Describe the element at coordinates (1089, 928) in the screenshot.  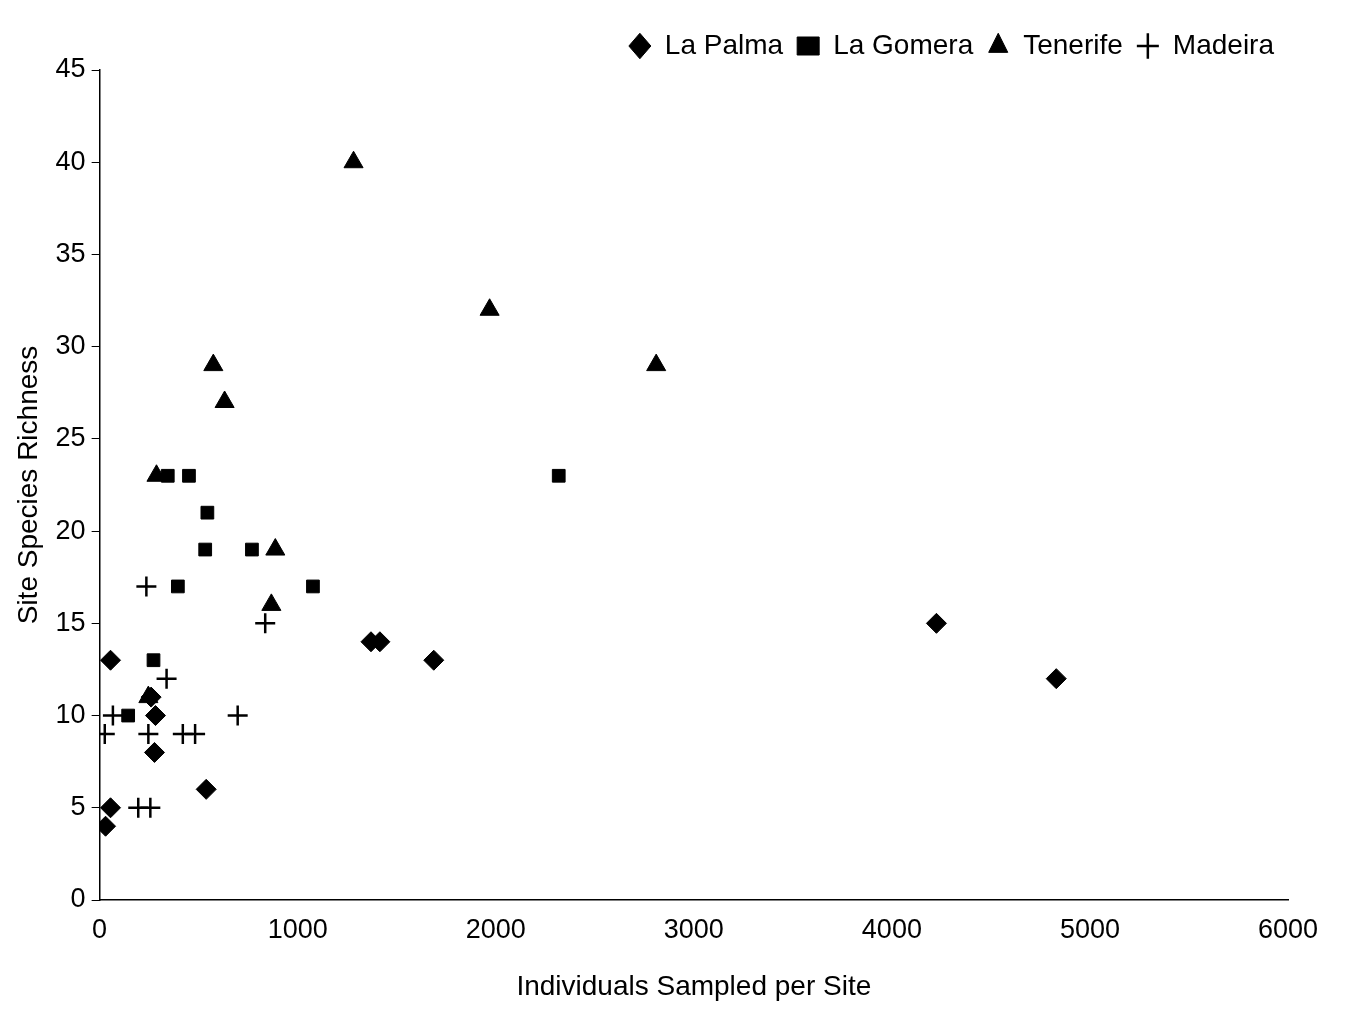
I see `x-tick-label: 5000` at that location.